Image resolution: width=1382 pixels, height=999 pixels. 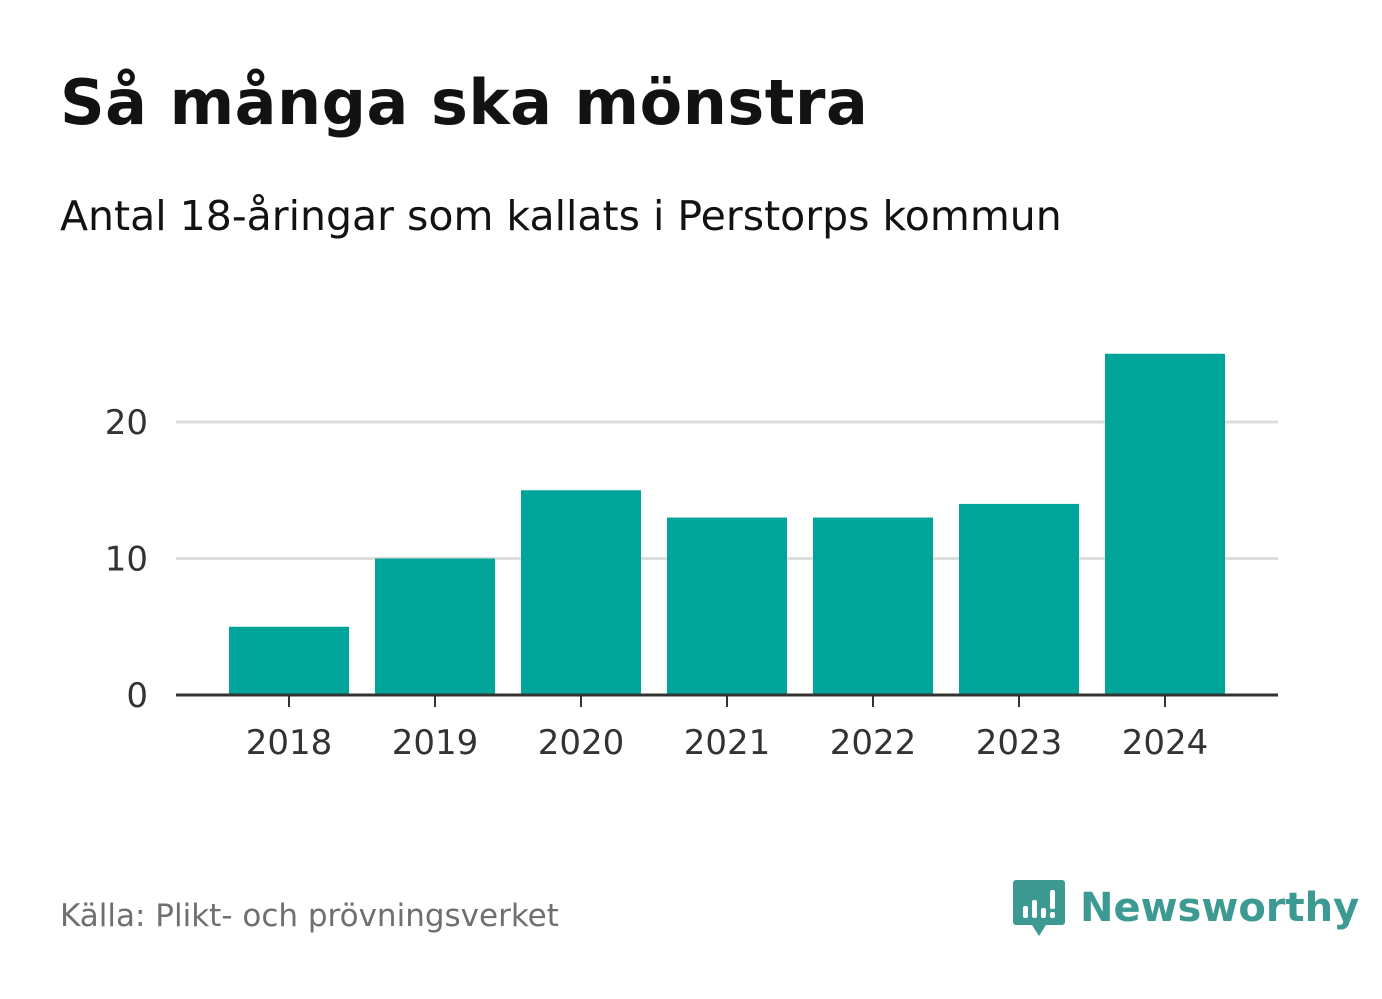 I want to click on brand-logo: Newsworthy, so click(x=1185, y=908).